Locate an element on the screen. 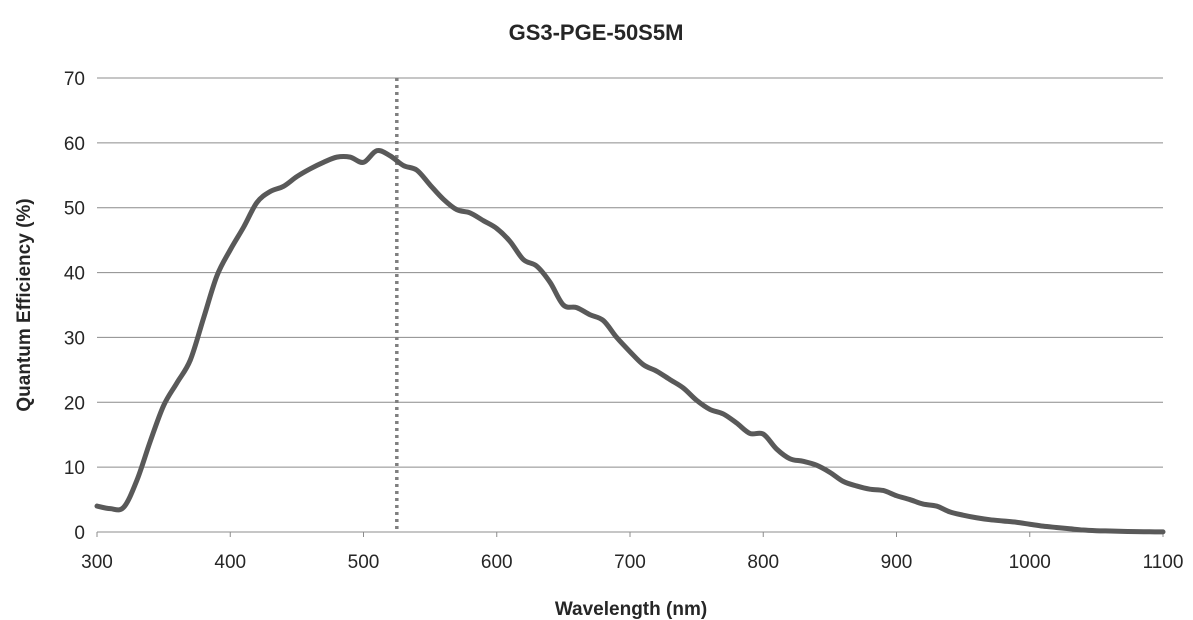 The image size is (1193, 620). y-tick-labels: 0 10 20 30 40 50 60 70 is located at coordinates (74, 306).